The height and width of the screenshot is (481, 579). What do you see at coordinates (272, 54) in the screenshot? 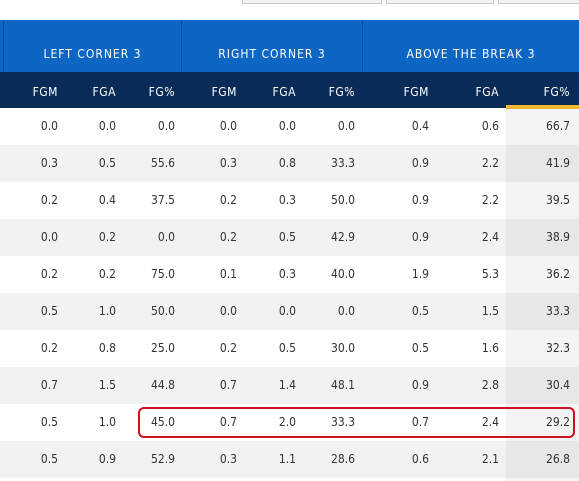
I see `group-header-right-corner-3: RIGHT CORNER 3` at bounding box center [272, 54].